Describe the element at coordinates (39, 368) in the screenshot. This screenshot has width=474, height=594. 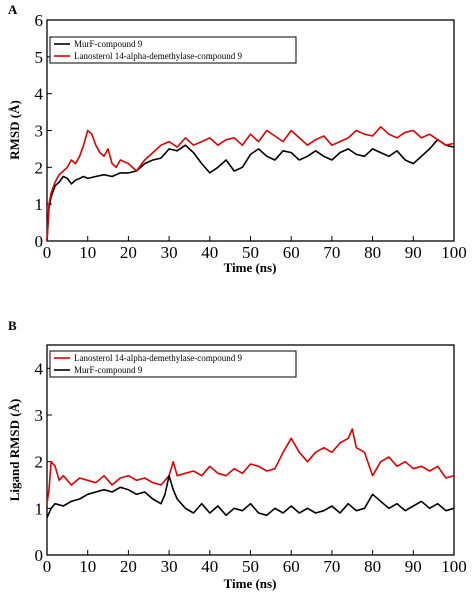
I see `panel-b-y-tick-label: 4` at that location.